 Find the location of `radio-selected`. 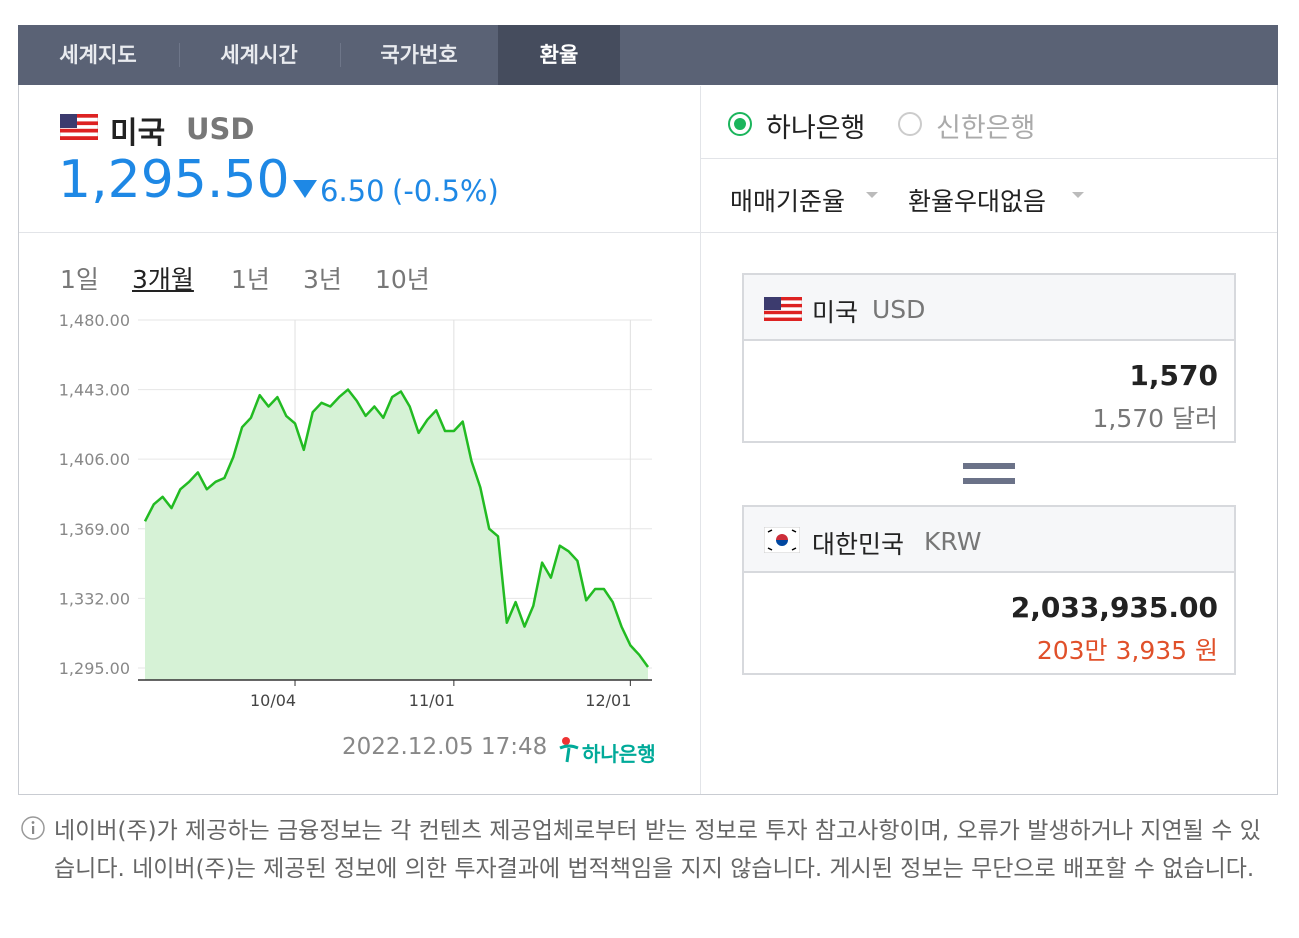

radio-selected is located at coordinates (740, 124).